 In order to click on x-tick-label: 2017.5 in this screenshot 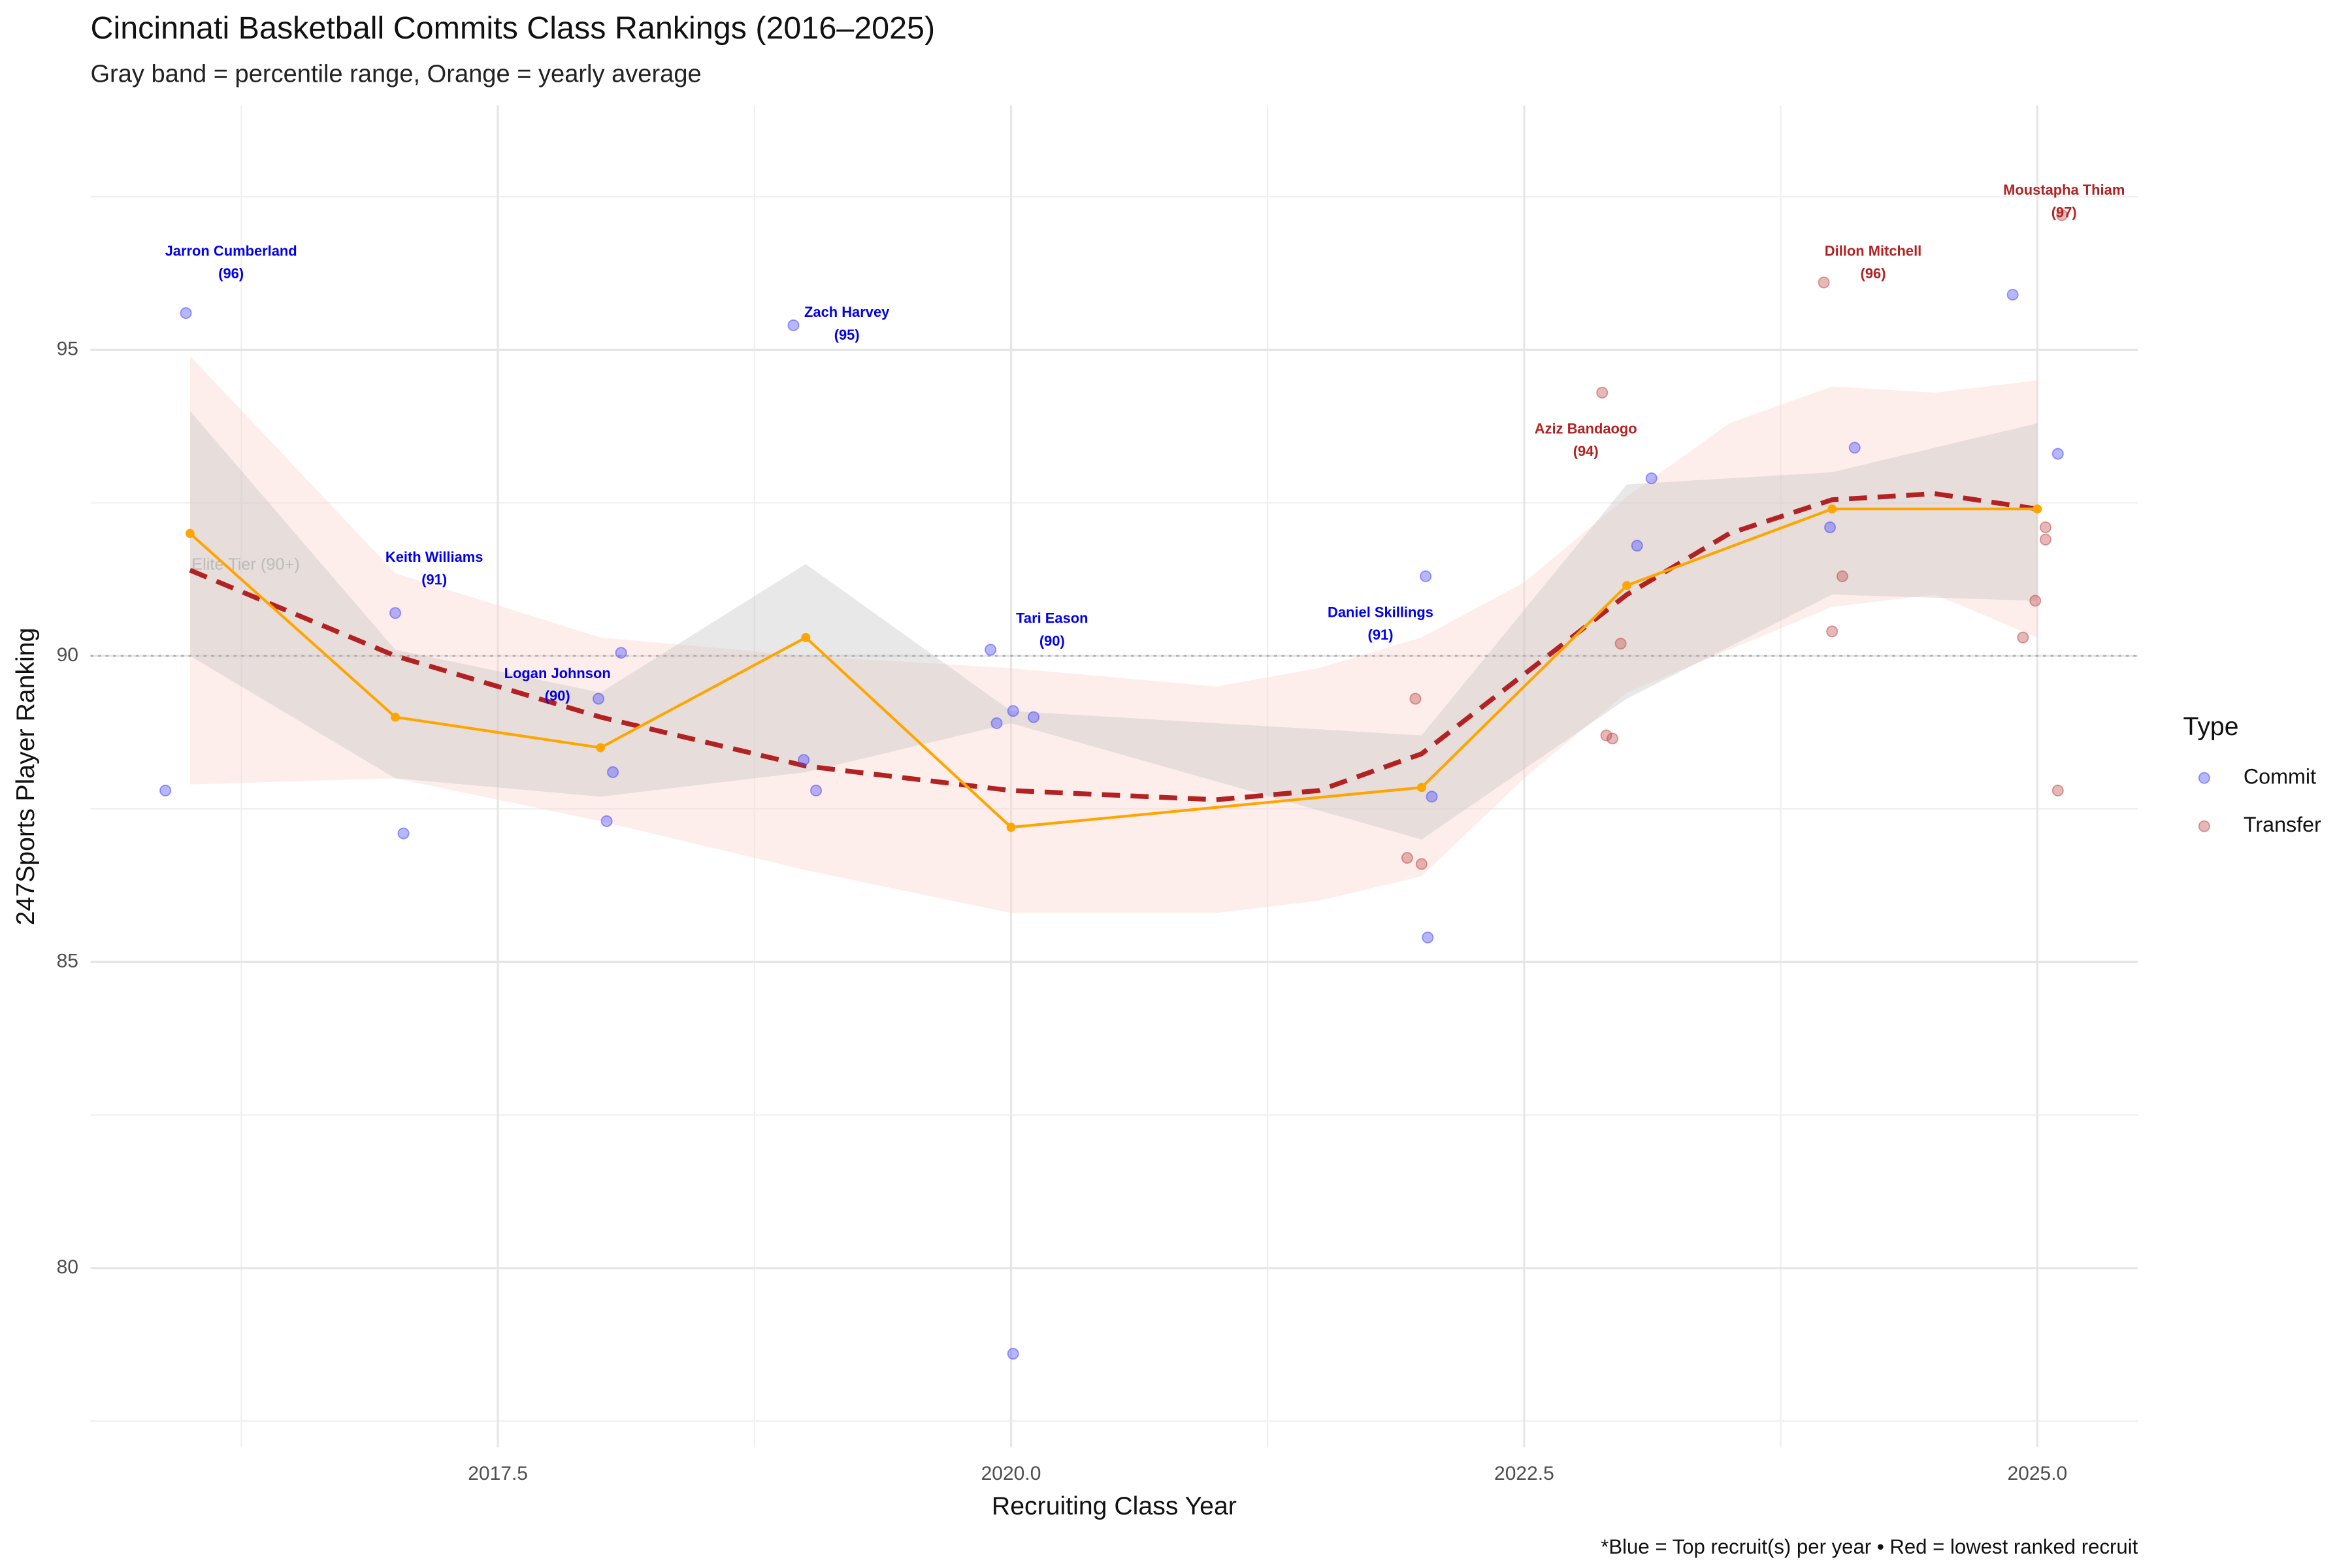, I will do `click(498, 1473)`.